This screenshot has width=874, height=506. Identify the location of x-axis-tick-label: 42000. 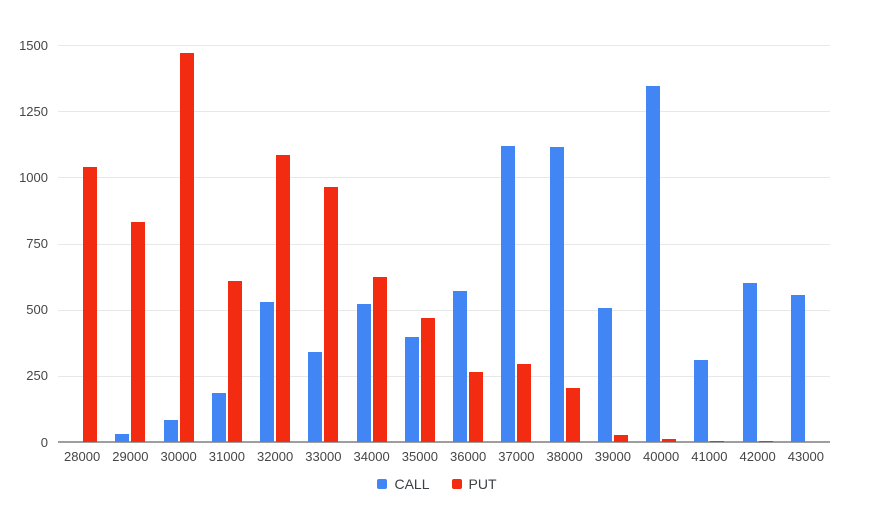
(757, 456).